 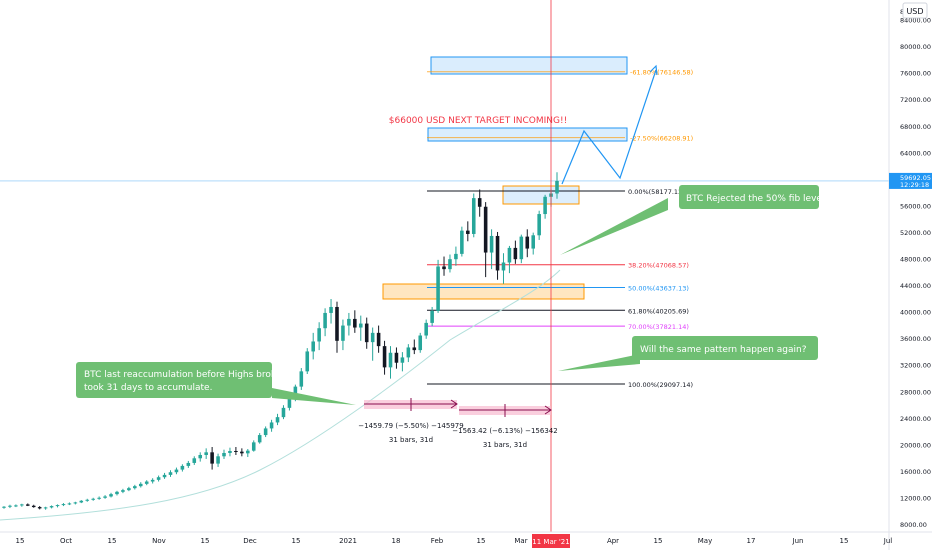 What do you see at coordinates (915, 498) in the screenshot?
I see `y-tick-label: 12000.00` at bounding box center [915, 498].